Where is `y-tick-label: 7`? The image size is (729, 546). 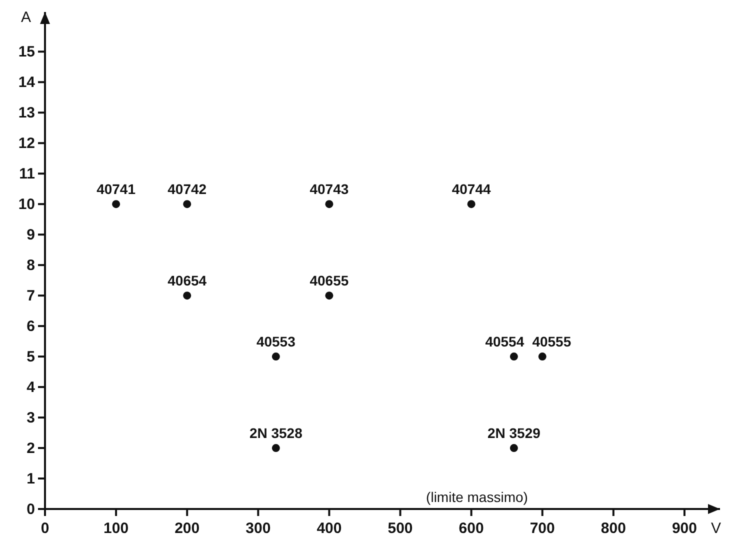
y-tick-label: 7 is located at coordinates (30, 296).